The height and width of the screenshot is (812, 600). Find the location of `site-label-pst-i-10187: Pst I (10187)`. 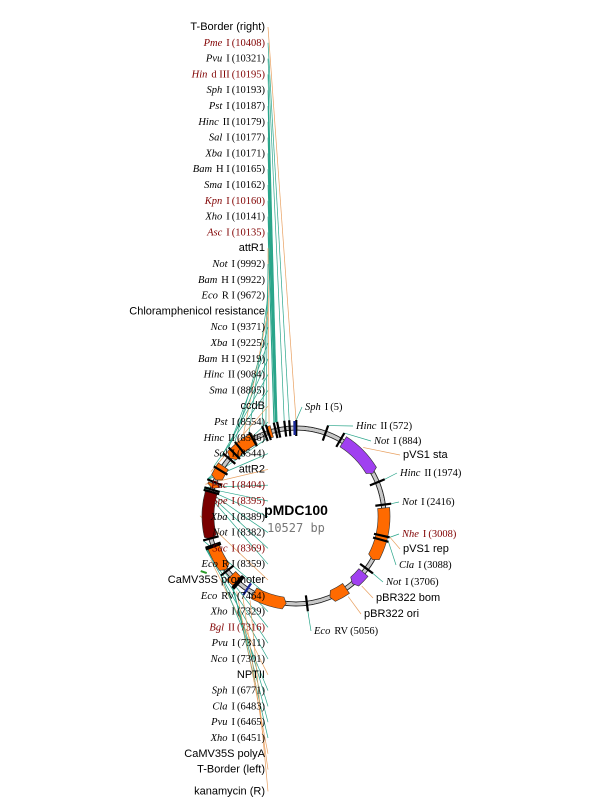

site-label-pst-i-10187: Pst I (10187) is located at coordinates (237, 106).